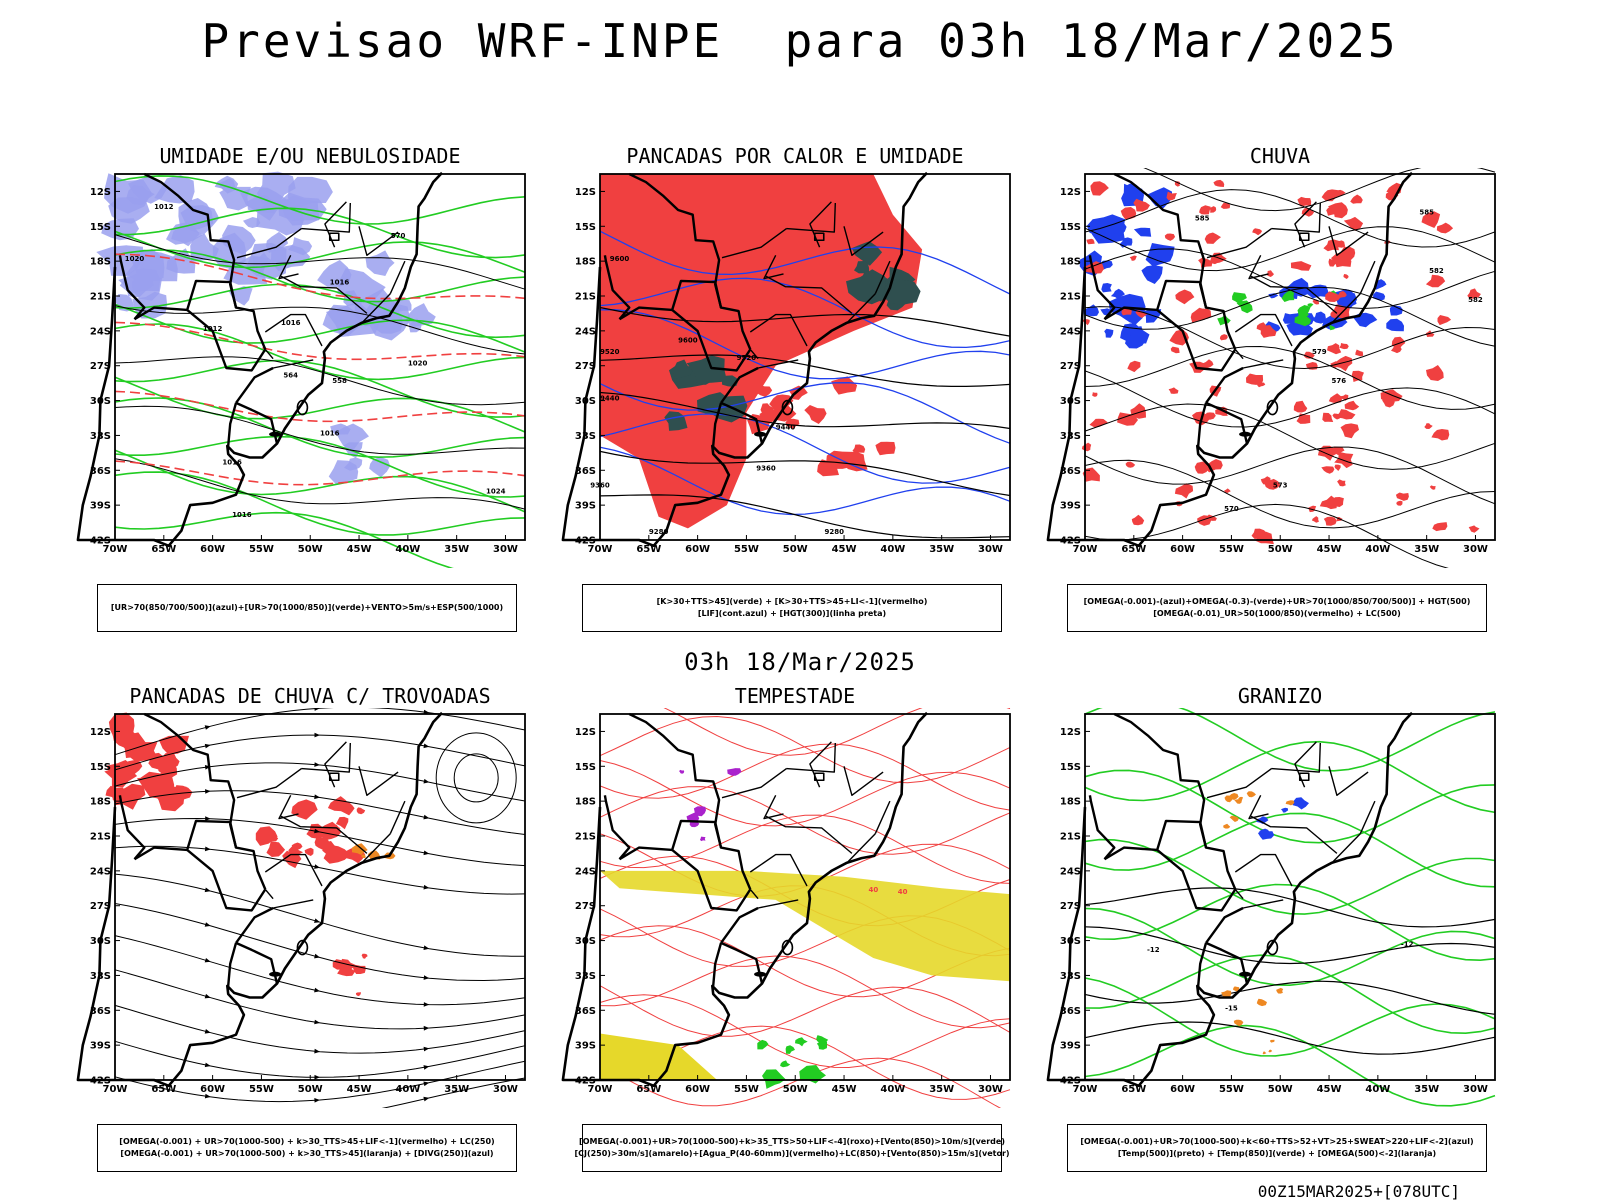  What do you see at coordinates (815, 414) in the screenshot?
I see `instability-red-area` at bounding box center [815, 414].